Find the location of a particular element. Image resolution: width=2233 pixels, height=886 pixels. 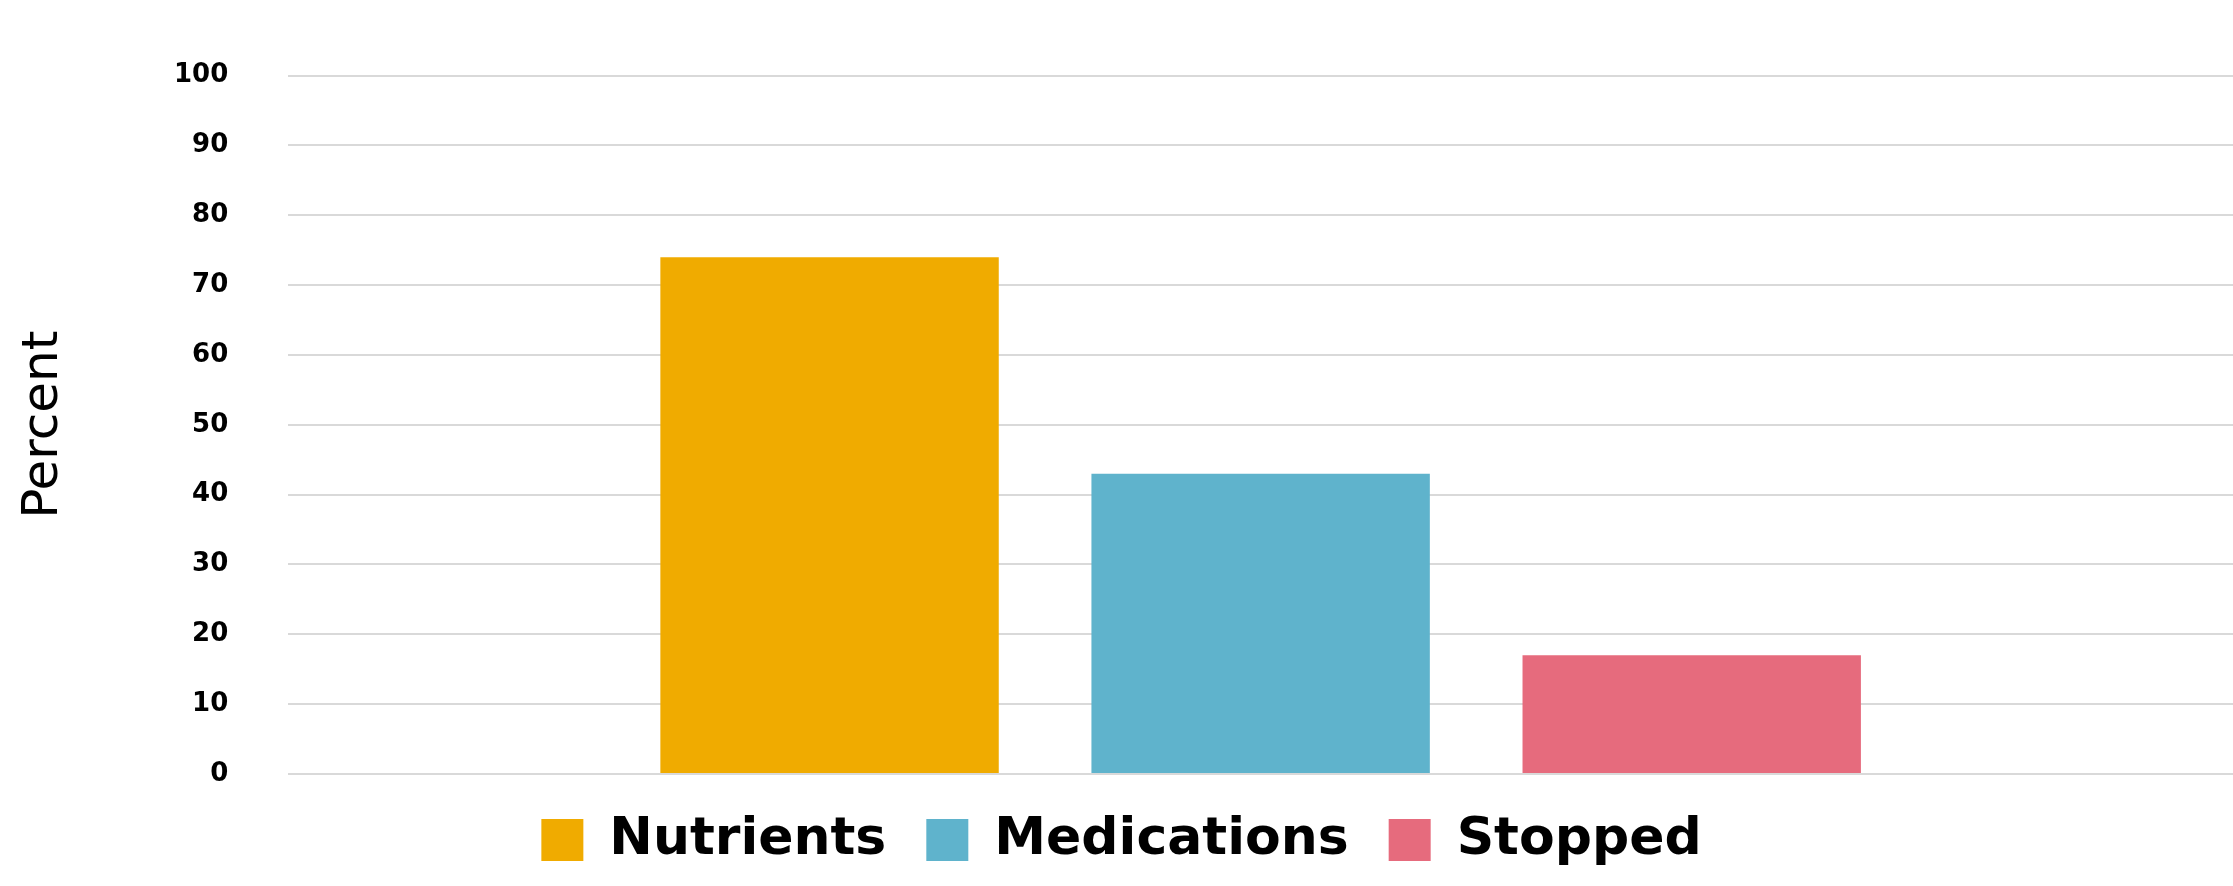

y-tick-label: 40 is located at coordinates (210, 492).